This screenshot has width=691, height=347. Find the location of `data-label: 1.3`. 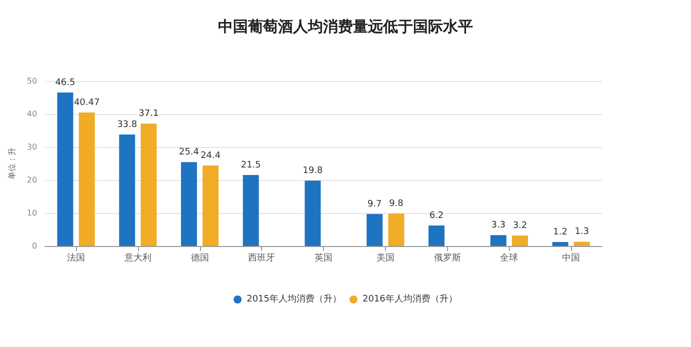

data-label: 1.3 is located at coordinates (582, 232).